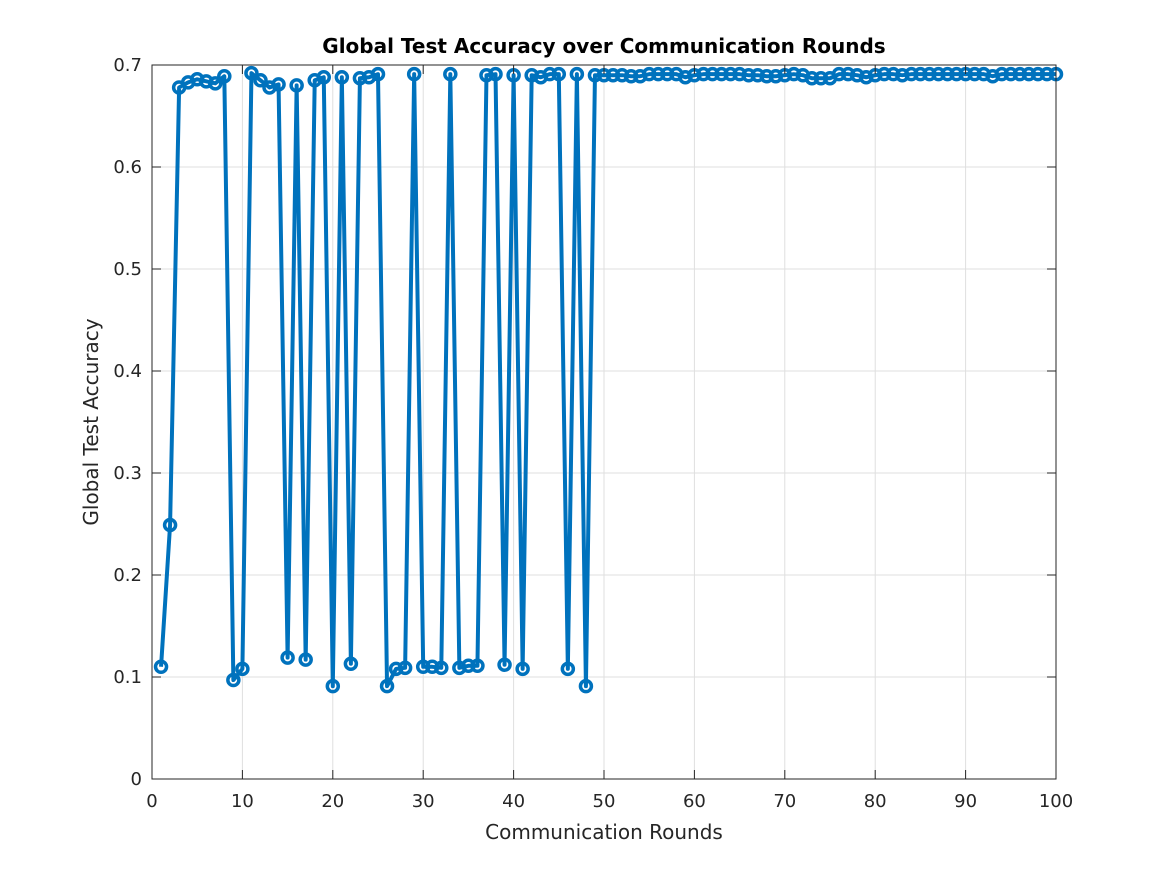  I want to click on x-tick-label: 70, so click(784, 801).